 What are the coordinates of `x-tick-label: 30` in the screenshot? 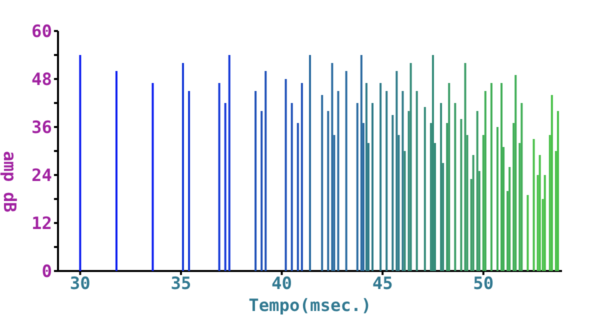 It's located at (80, 284).